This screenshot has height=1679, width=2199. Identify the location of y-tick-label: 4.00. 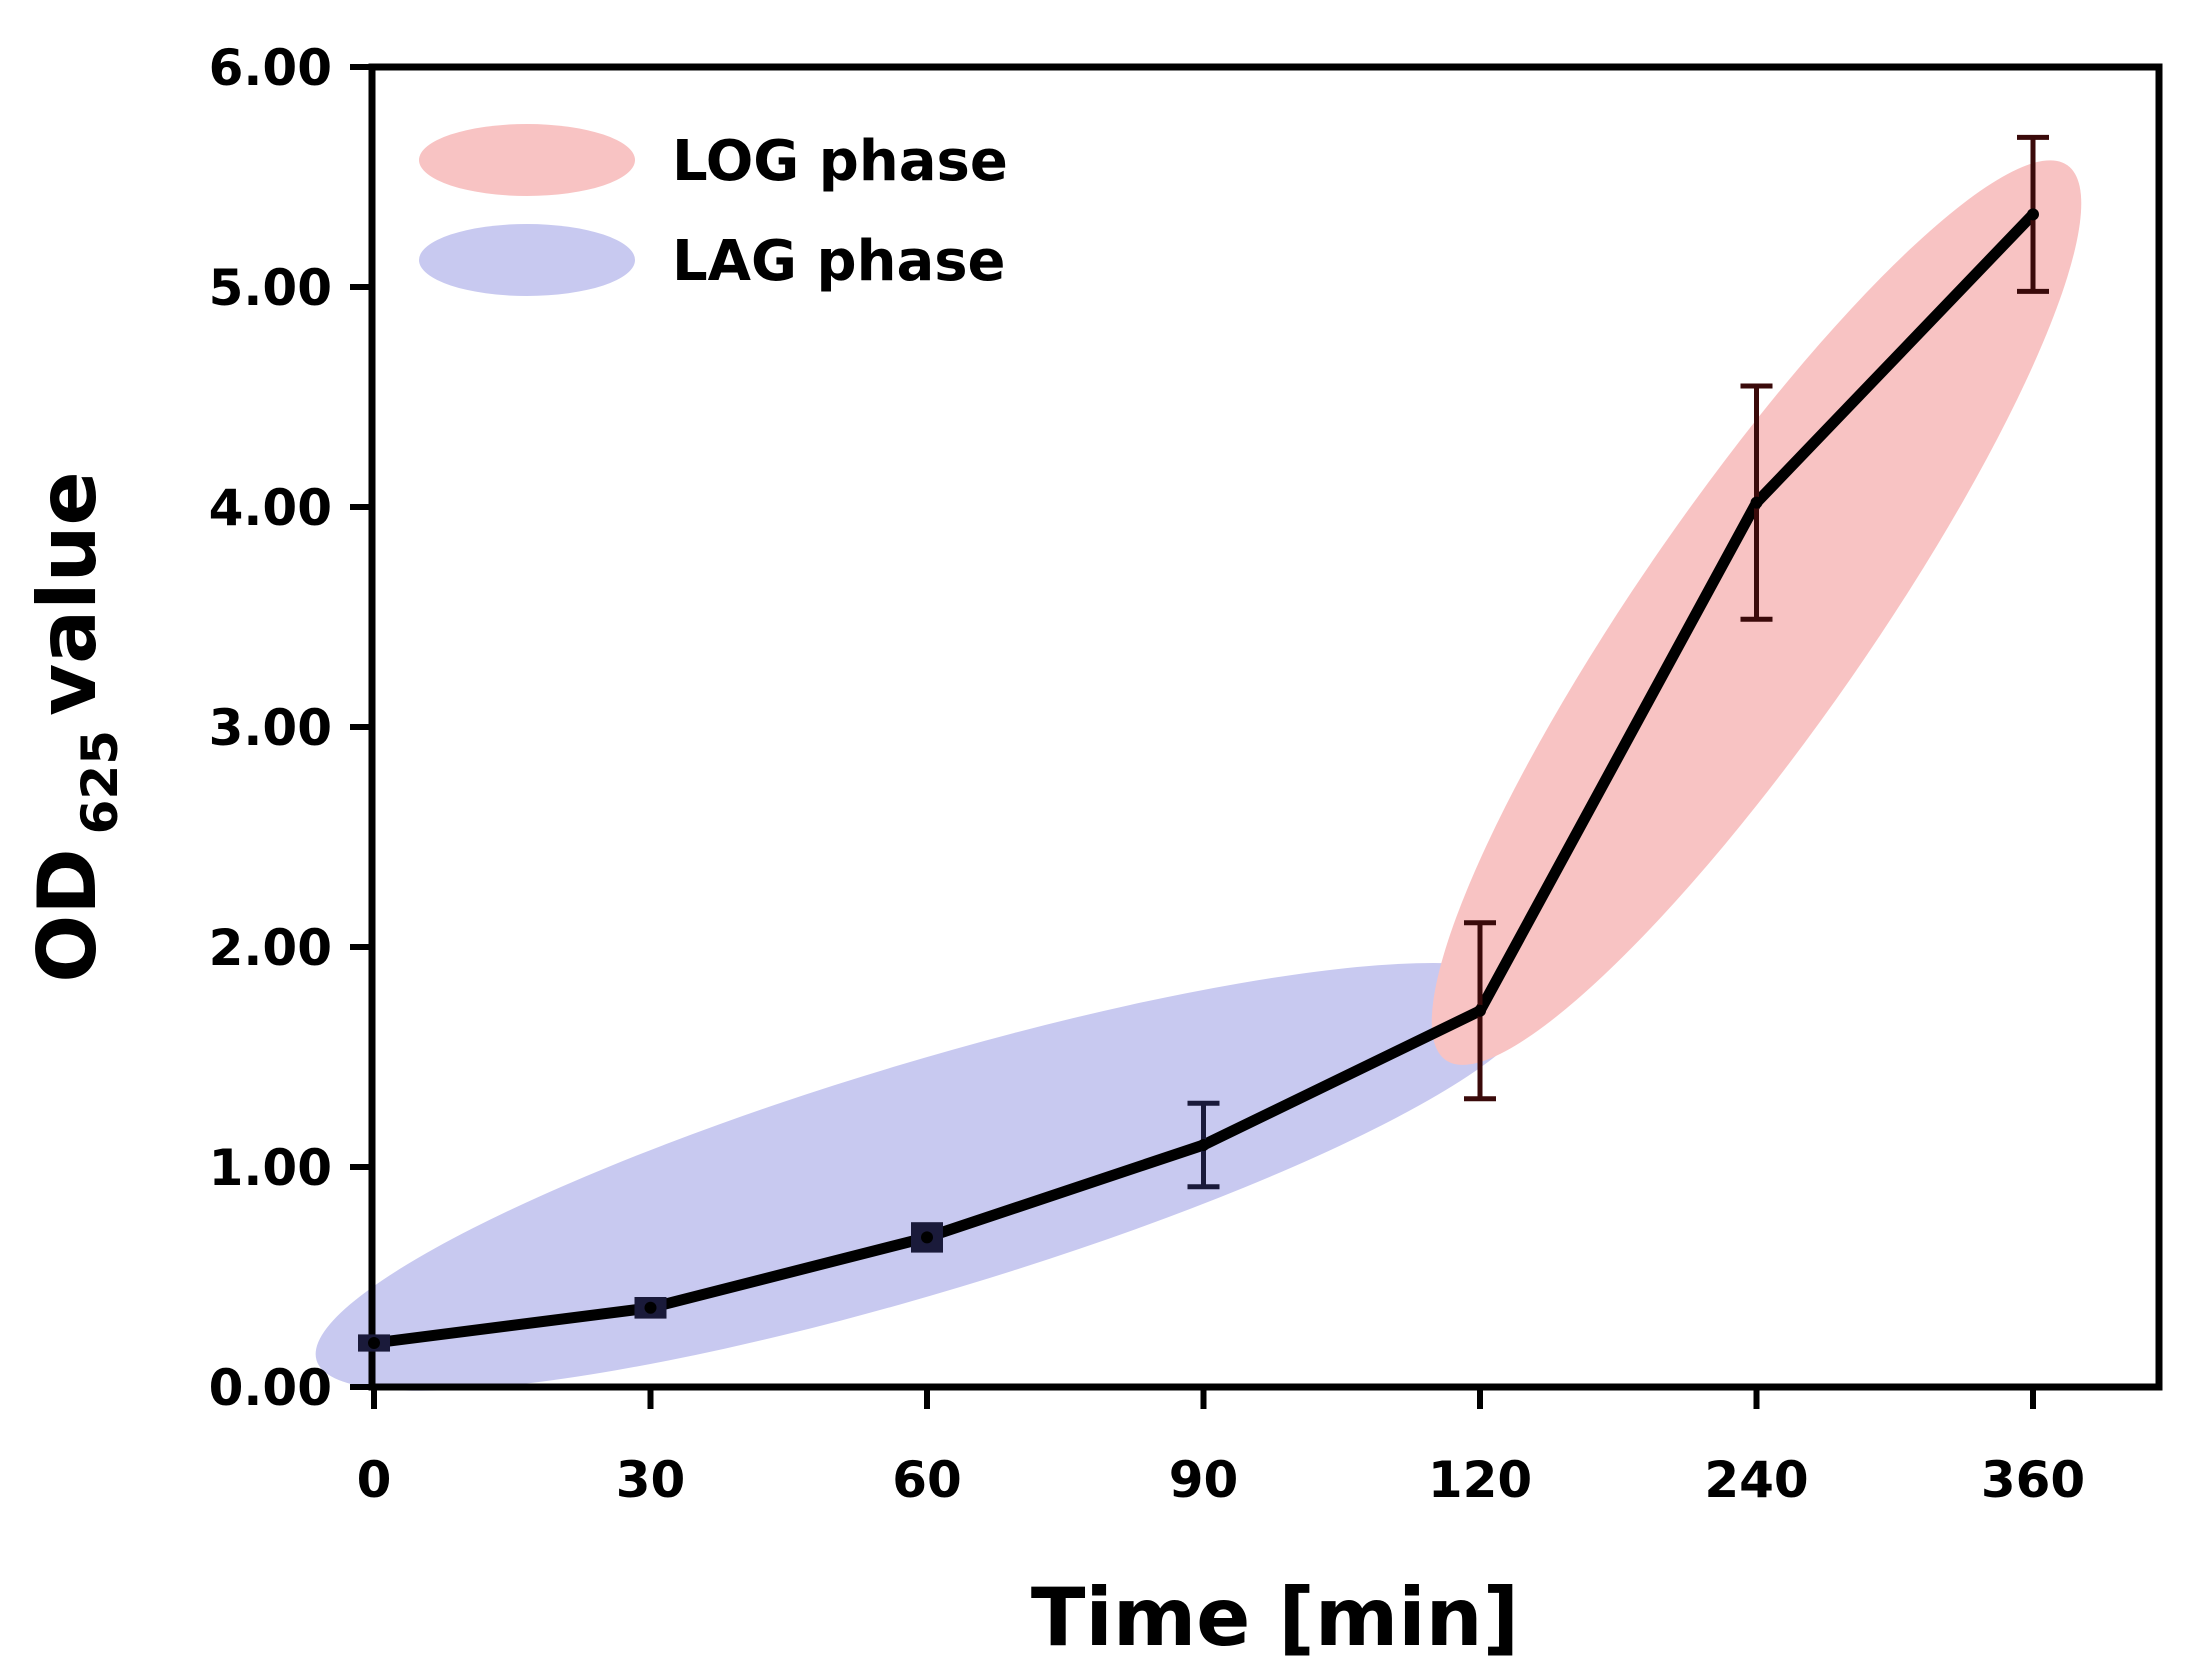
(270, 508).